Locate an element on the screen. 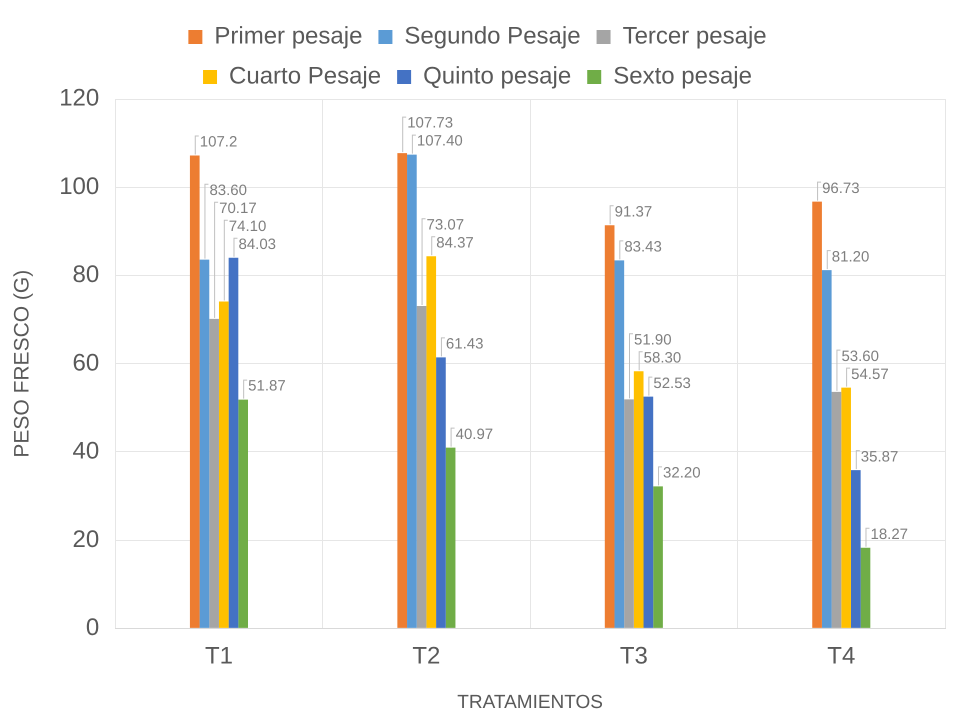 Image resolution: width=958 pixels, height=720 pixels. data-label: 81.20 is located at coordinates (851, 257).